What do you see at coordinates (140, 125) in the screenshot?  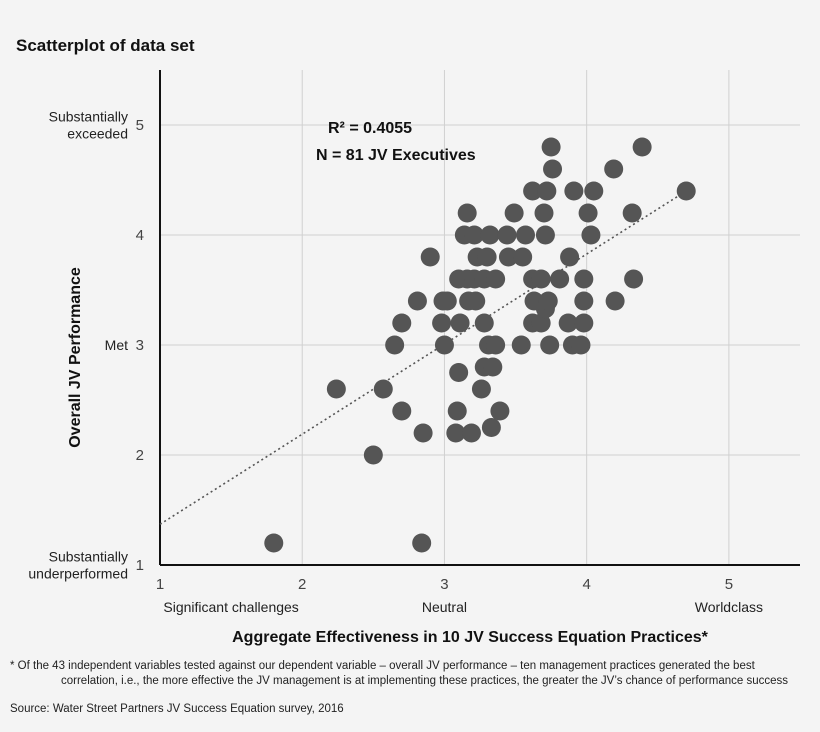 I see `y-tick-label-5: 5` at bounding box center [140, 125].